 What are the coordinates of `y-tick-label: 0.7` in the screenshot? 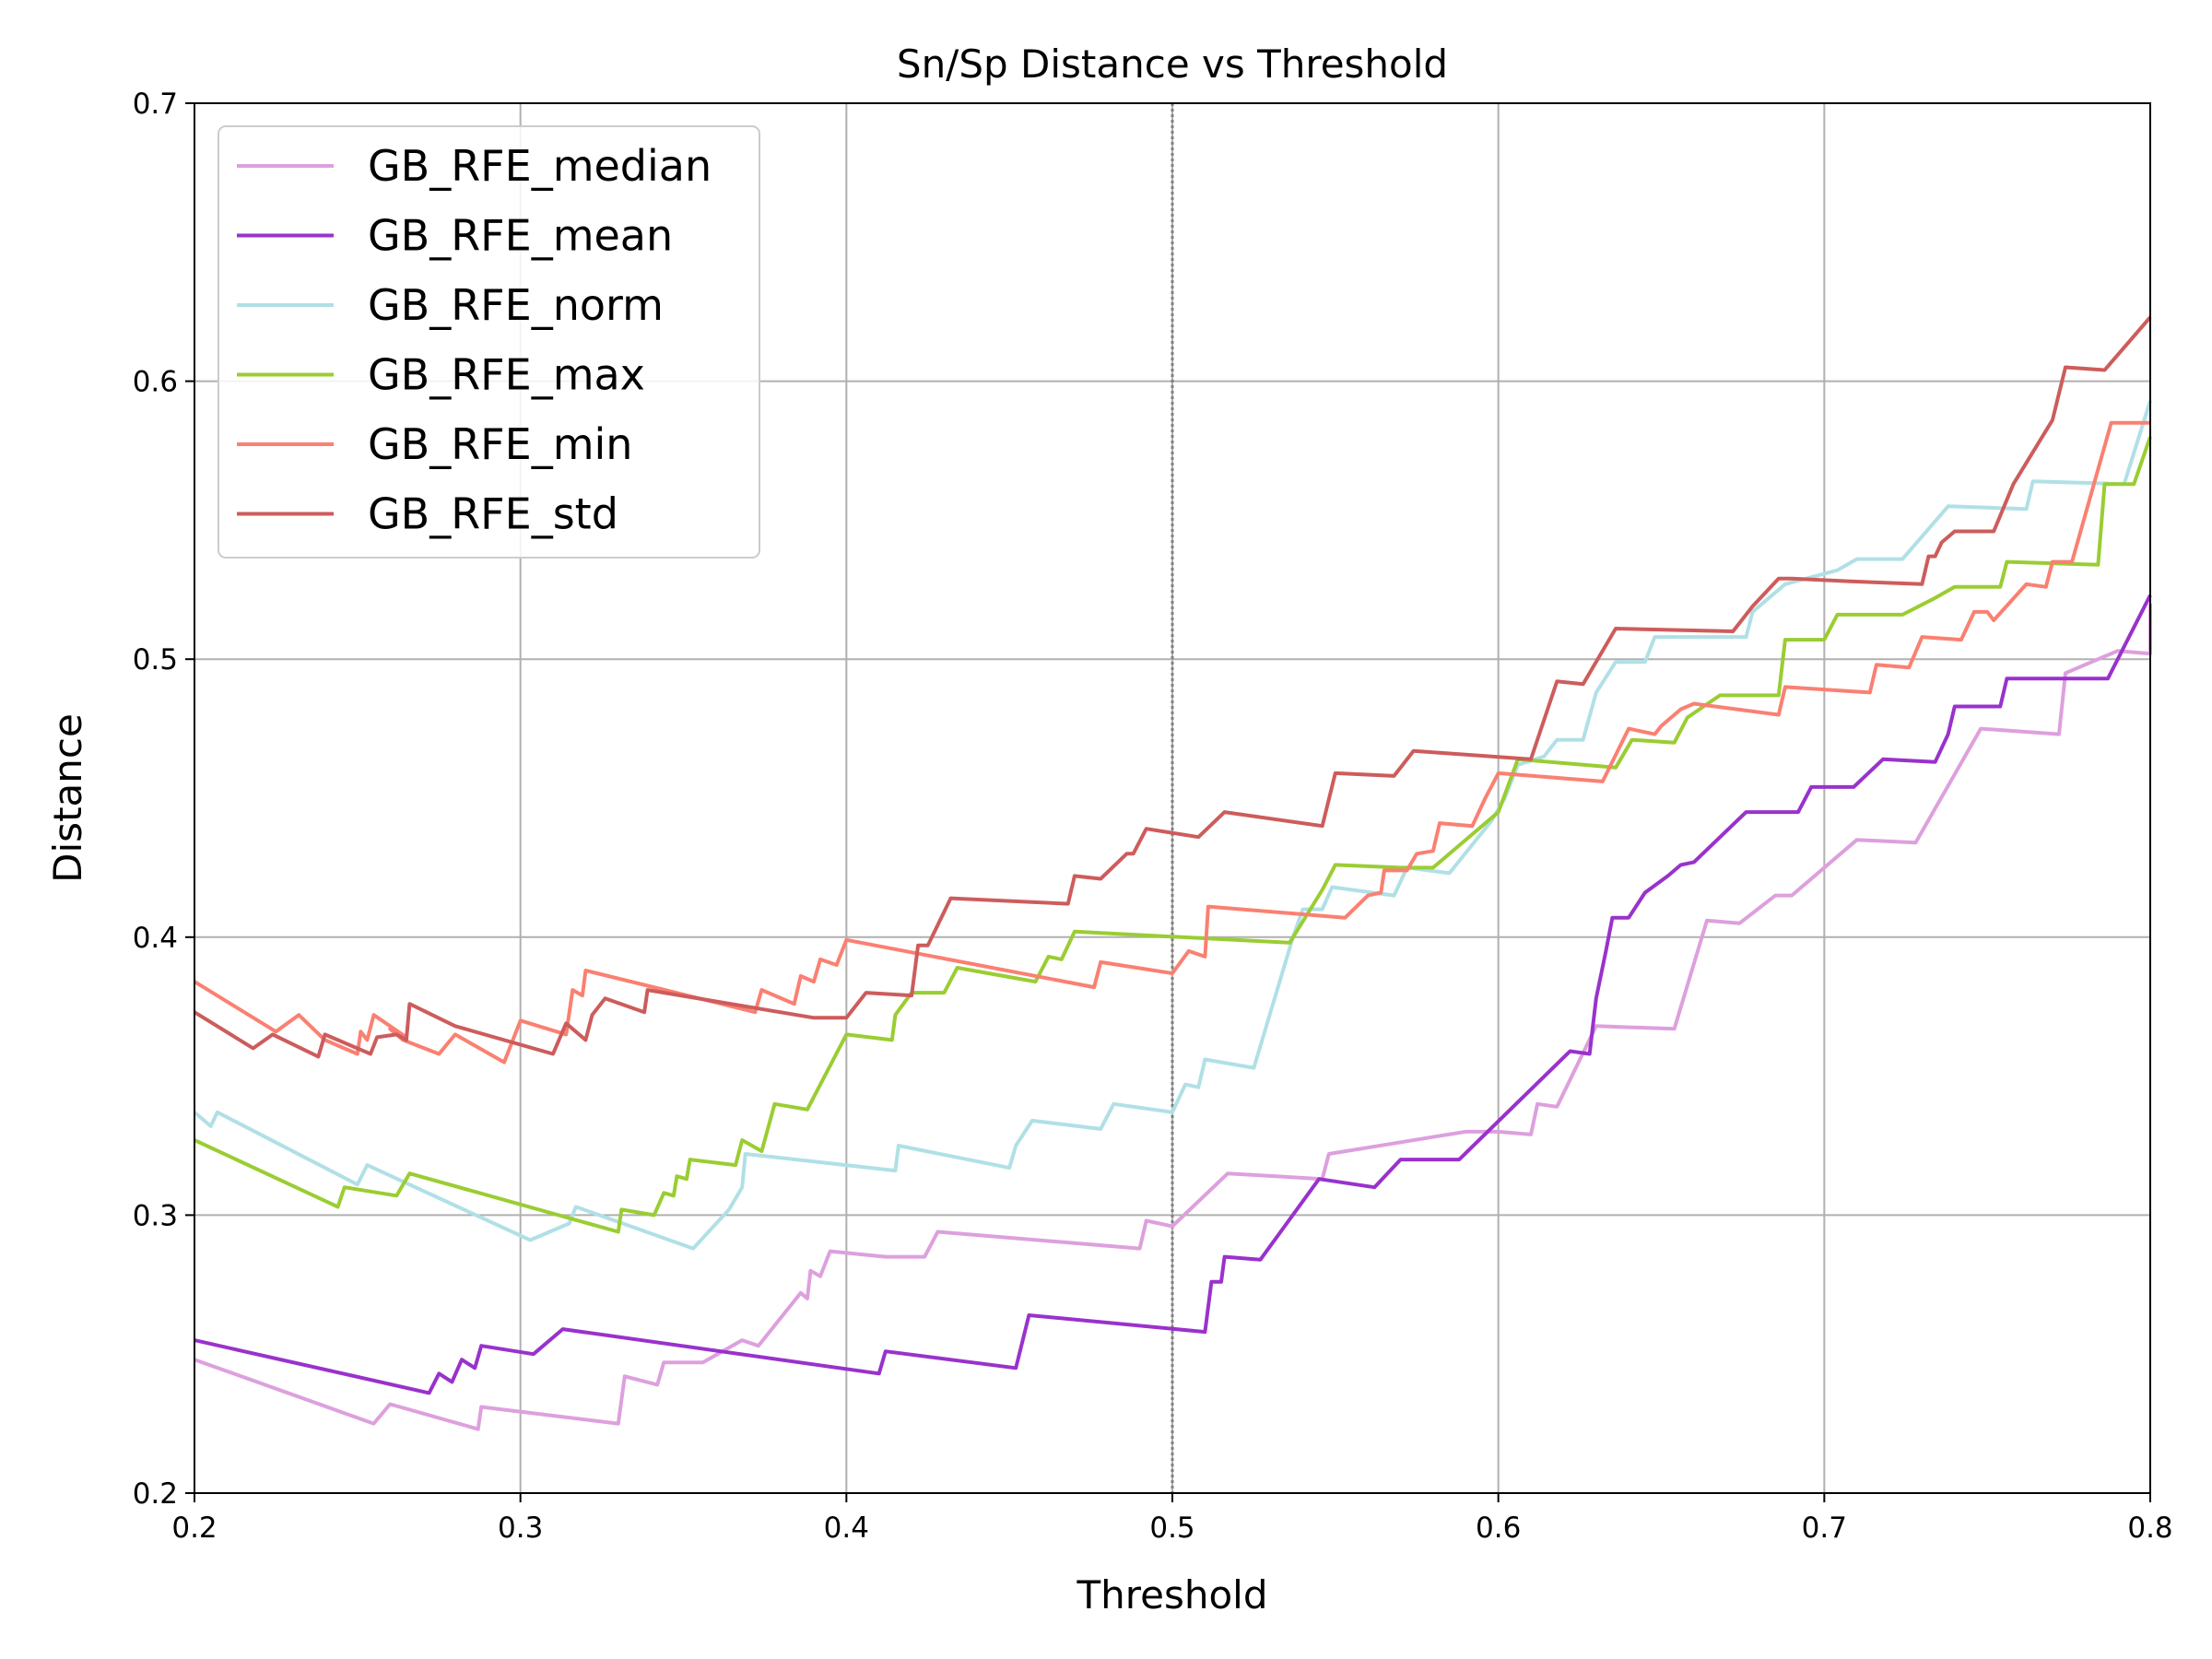 It's located at (155, 104).